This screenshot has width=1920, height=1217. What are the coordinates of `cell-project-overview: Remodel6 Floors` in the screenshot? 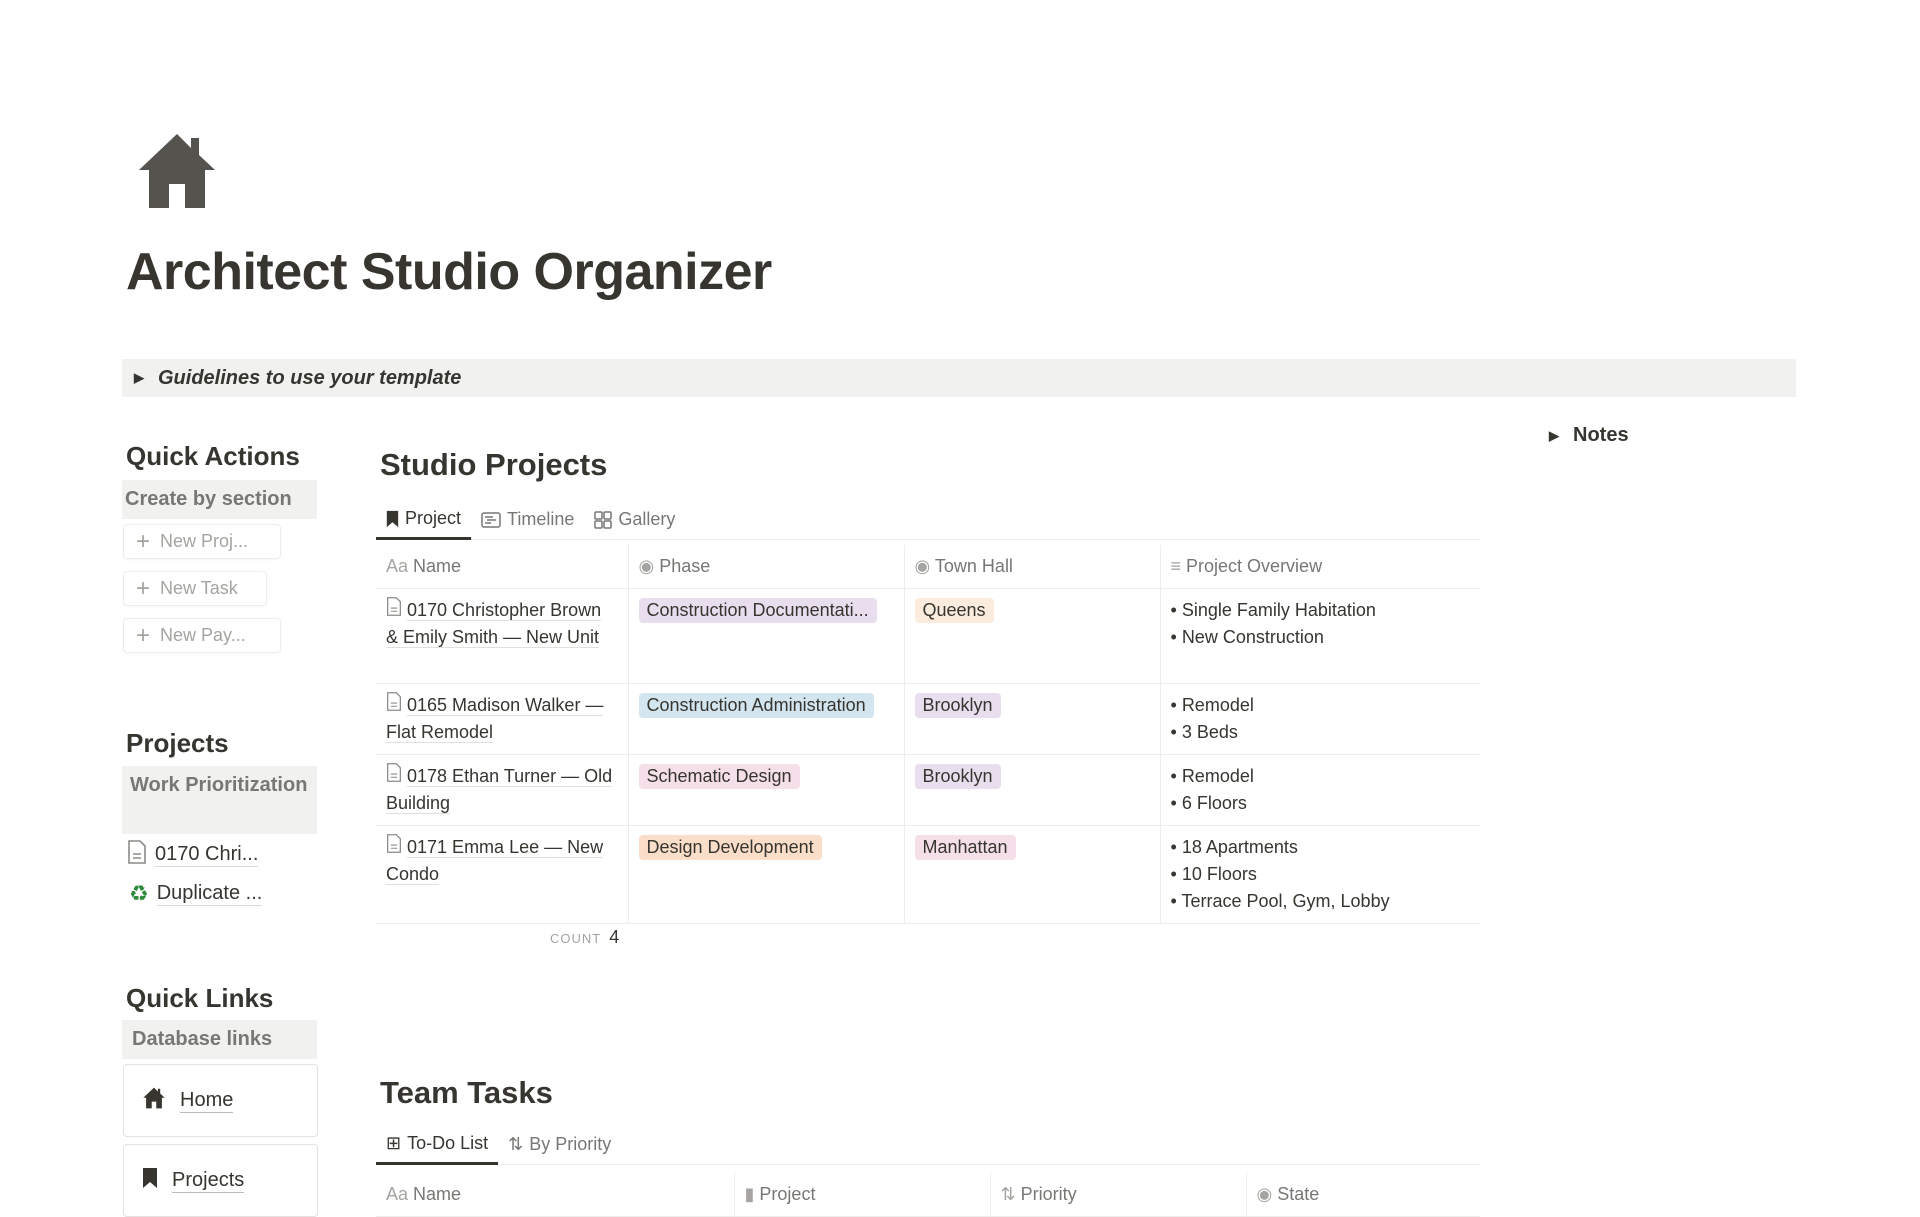 It's located at (1320, 790).